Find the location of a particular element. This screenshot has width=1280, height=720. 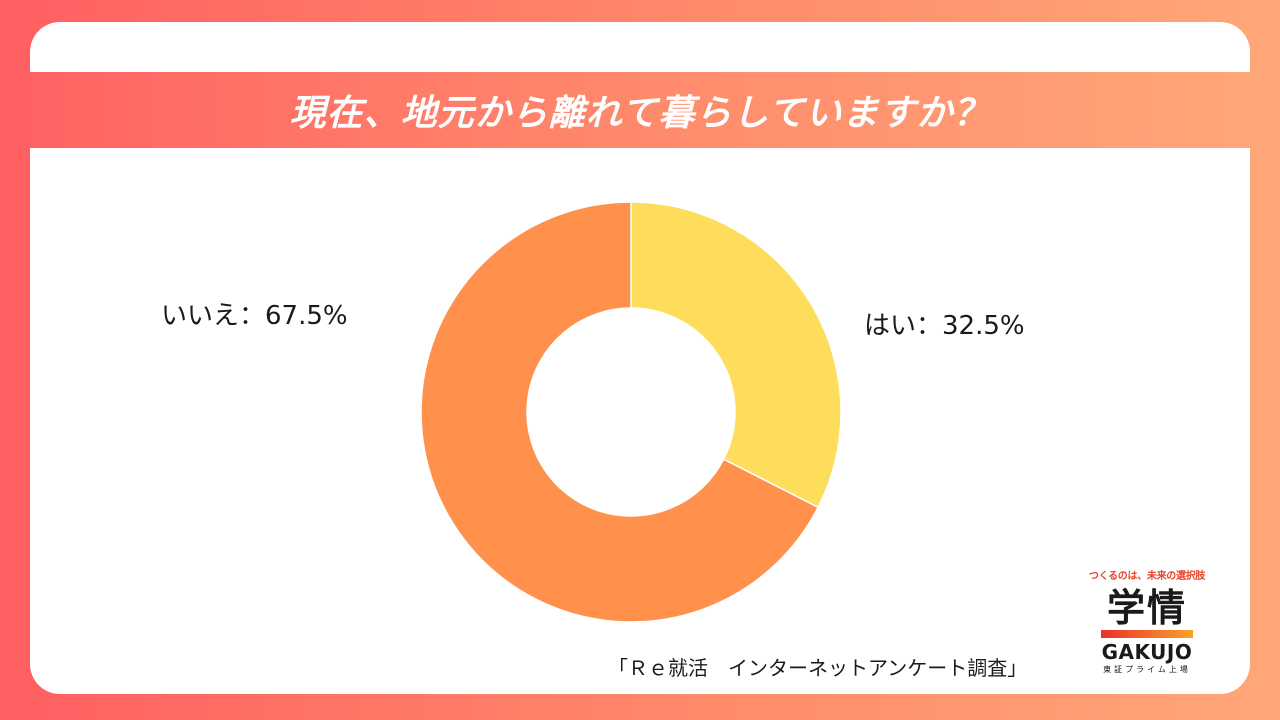

title-bar: 現在、地元から離れて暮らしていますか？ is located at coordinates (640, 110).